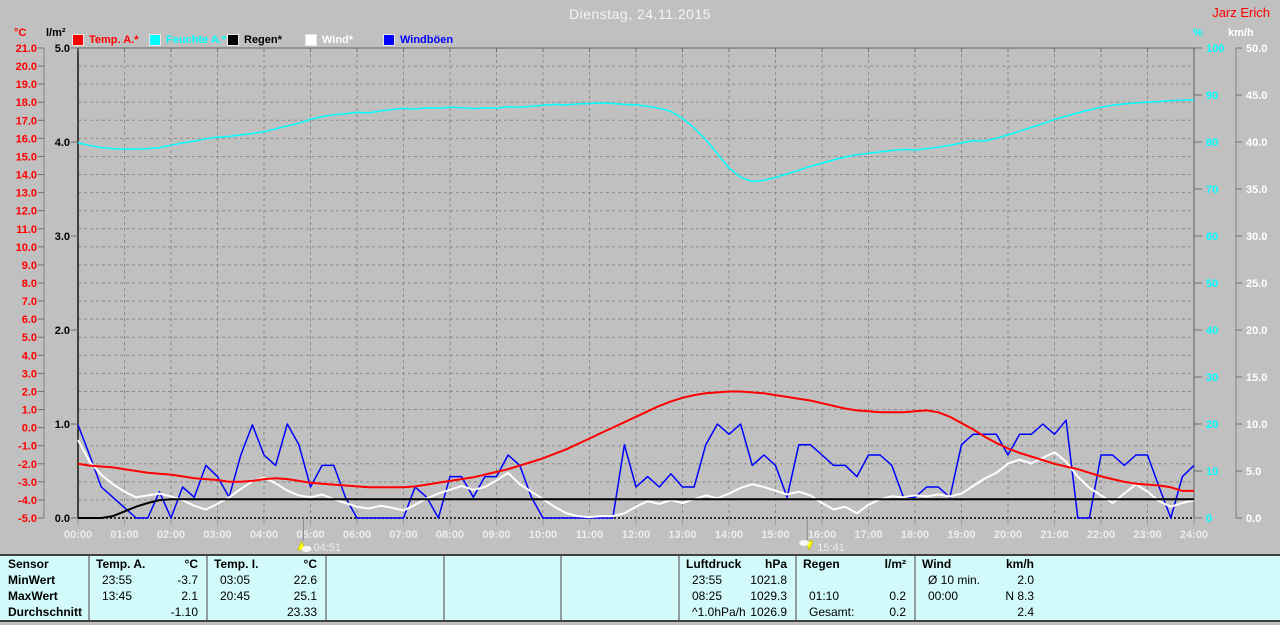 The image size is (1280, 625). I want to click on time-tick-label: 18:00, so click(915, 535).